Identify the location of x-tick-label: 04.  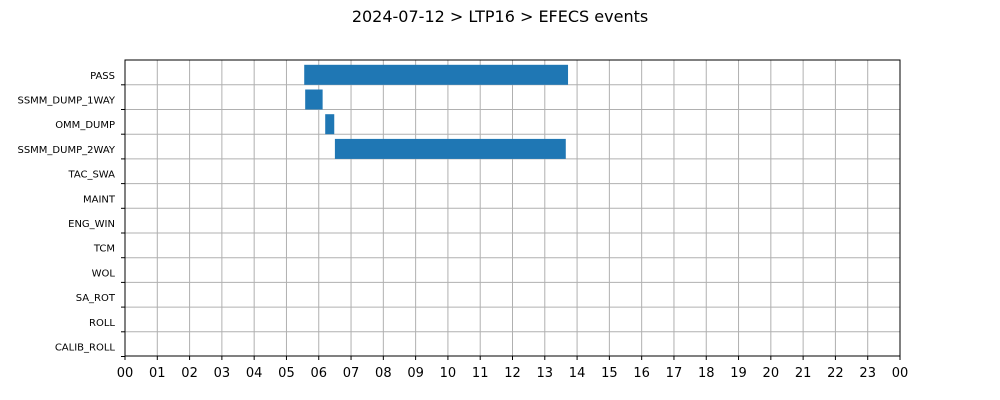
(254, 373).